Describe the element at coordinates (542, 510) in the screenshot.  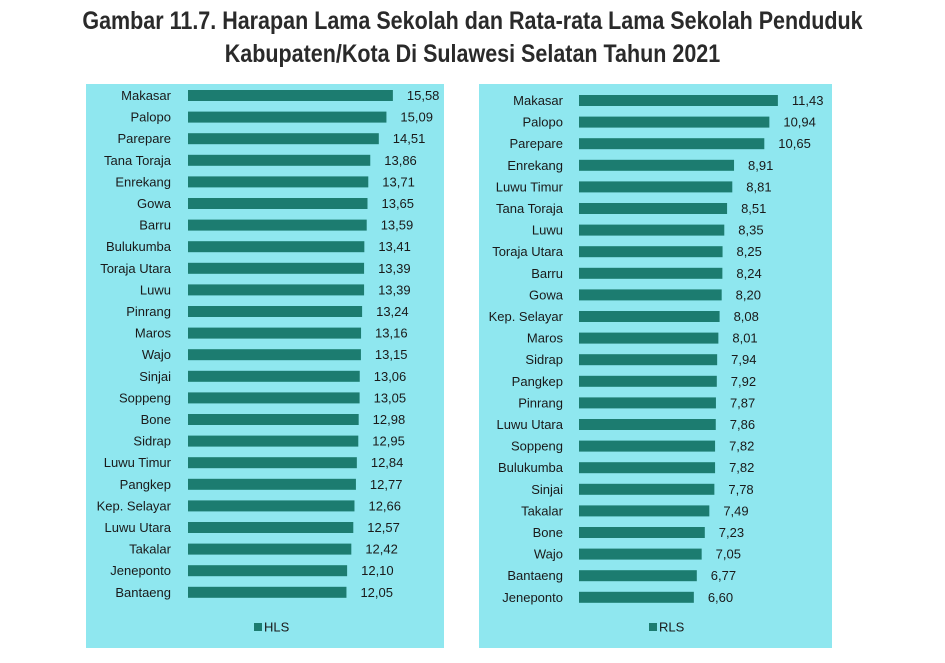
I see `rls-category-label: Takalar` at that location.